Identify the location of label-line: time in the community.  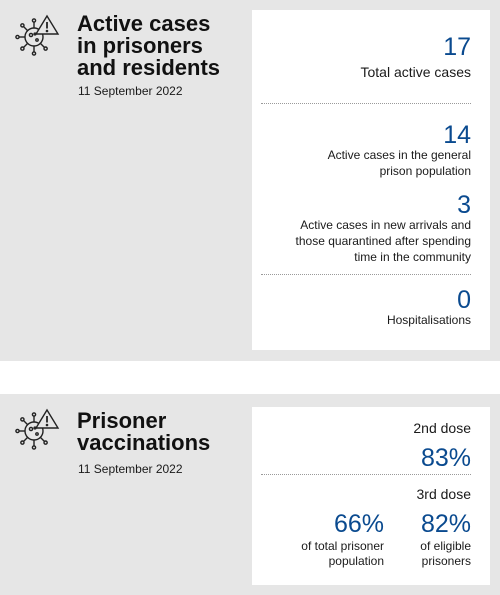
(412, 257).